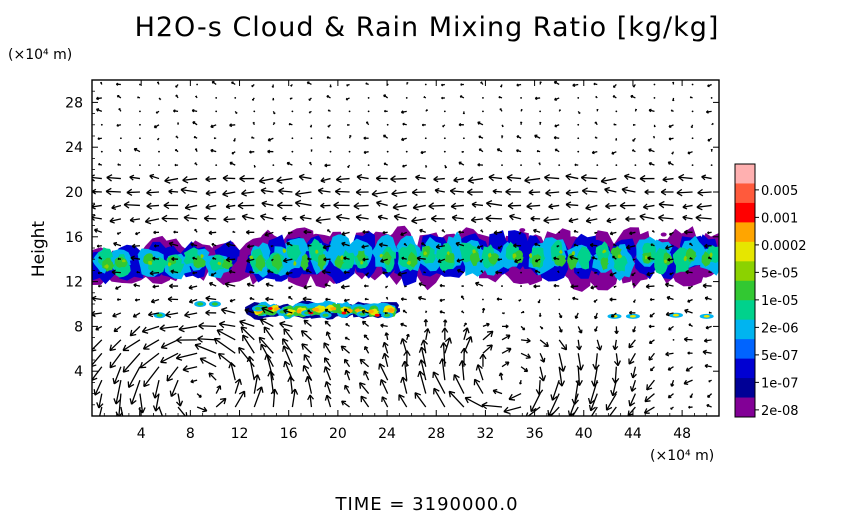 The image size is (854, 519). What do you see at coordinates (780, 383) in the screenshot?
I see `colorbar-label: 1e-07` at bounding box center [780, 383].